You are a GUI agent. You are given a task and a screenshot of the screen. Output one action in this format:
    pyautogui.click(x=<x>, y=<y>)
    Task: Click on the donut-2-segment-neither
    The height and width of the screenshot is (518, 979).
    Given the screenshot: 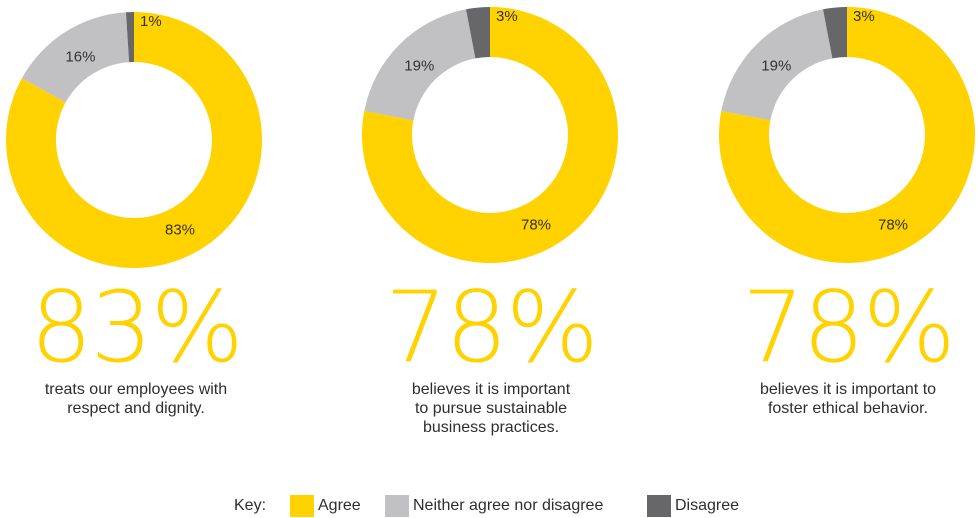 What is the action you would take?
    pyautogui.click(x=420, y=65)
    